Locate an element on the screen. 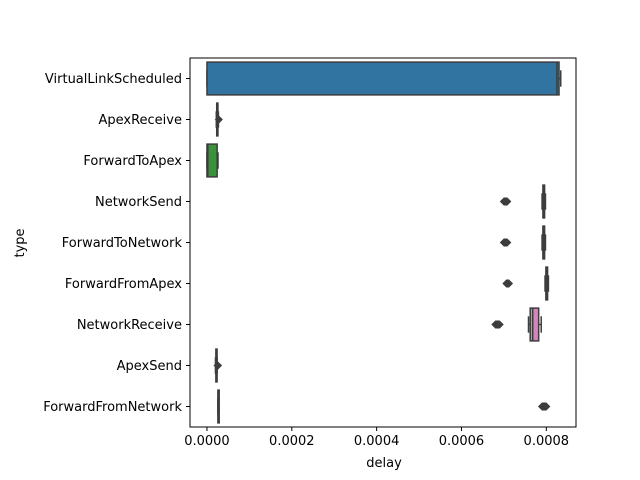 This screenshot has height=480, width=640. y-tick-label: ApexReceive is located at coordinates (140, 120).